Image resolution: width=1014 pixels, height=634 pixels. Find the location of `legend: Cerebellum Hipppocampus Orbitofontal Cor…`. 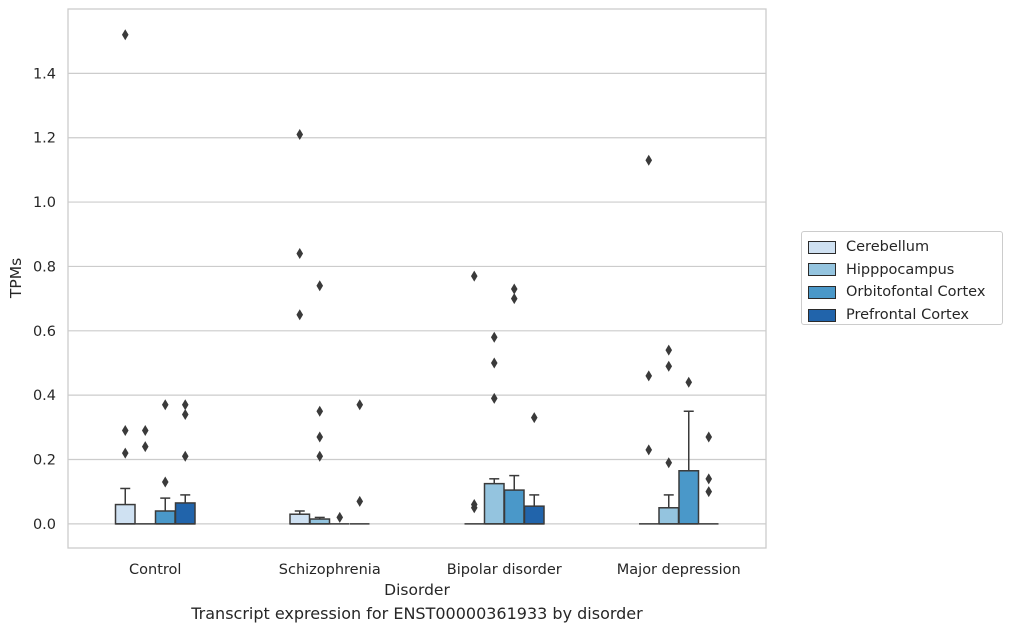

legend: Cerebellum Hipppocampus Orbitofontal Cor… is located at coordinates (902, 278).